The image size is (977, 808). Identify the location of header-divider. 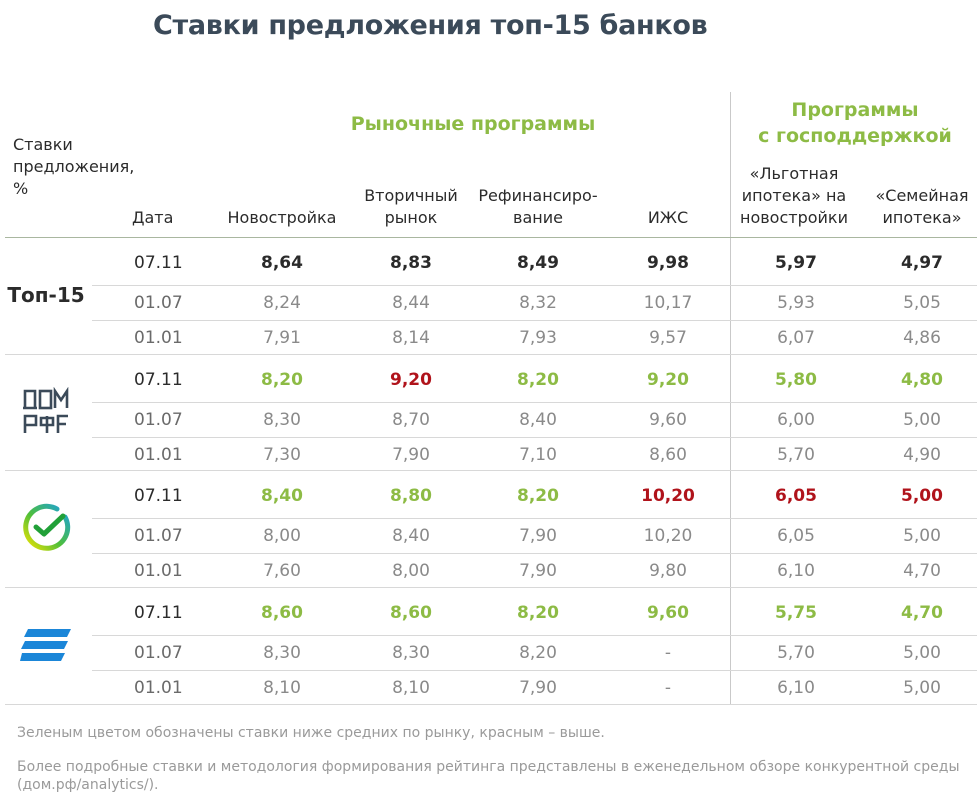
(730, 167).